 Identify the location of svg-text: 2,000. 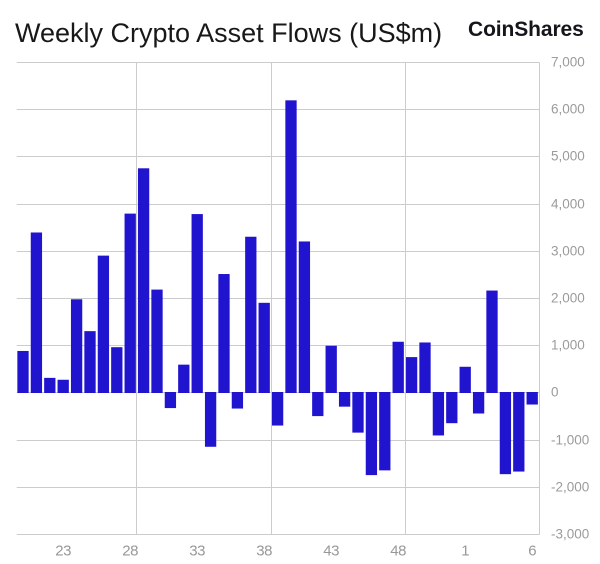
(568, 297).